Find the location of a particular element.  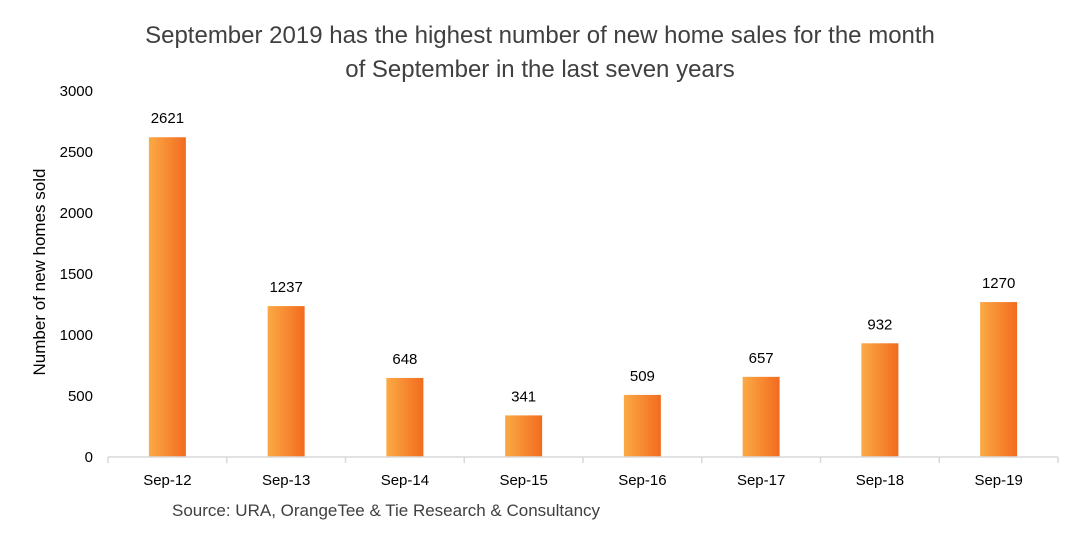

data-label: 932 is located at coordinates (879, 324).